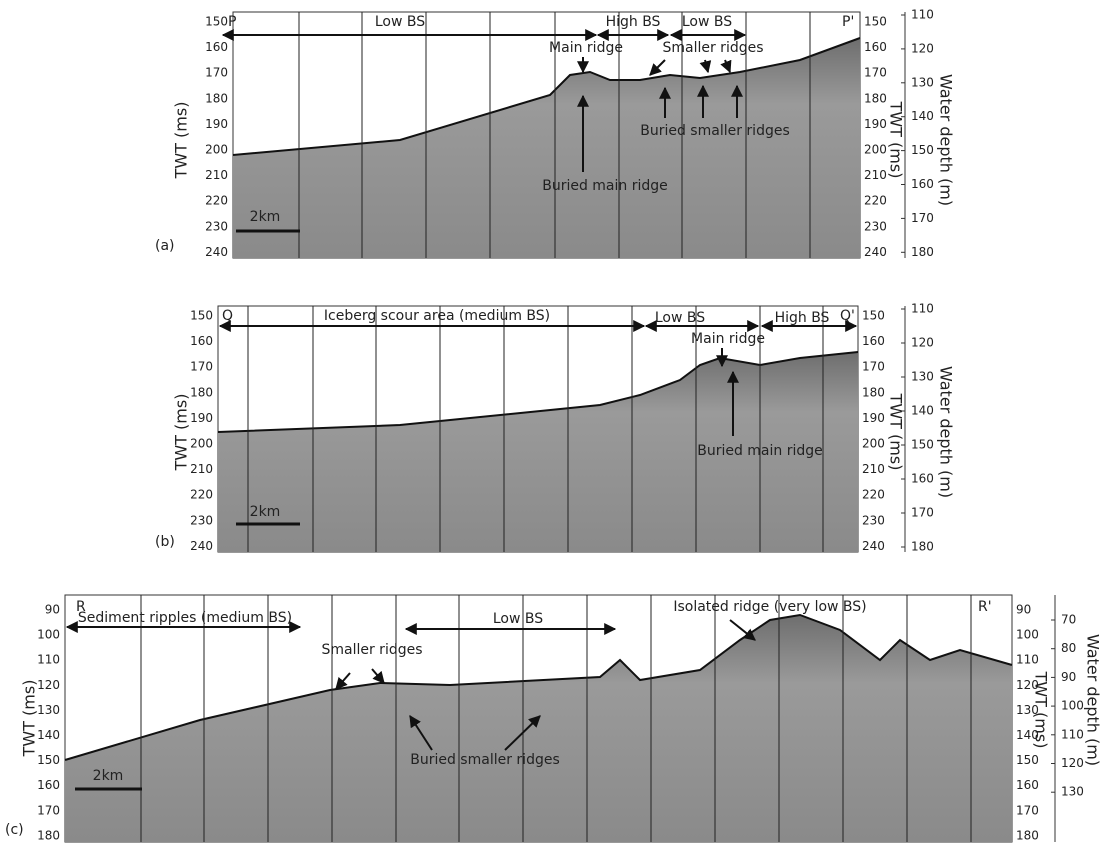 This screenshot has height=846, width=1106. I want to click on grid, so click(554, 135).